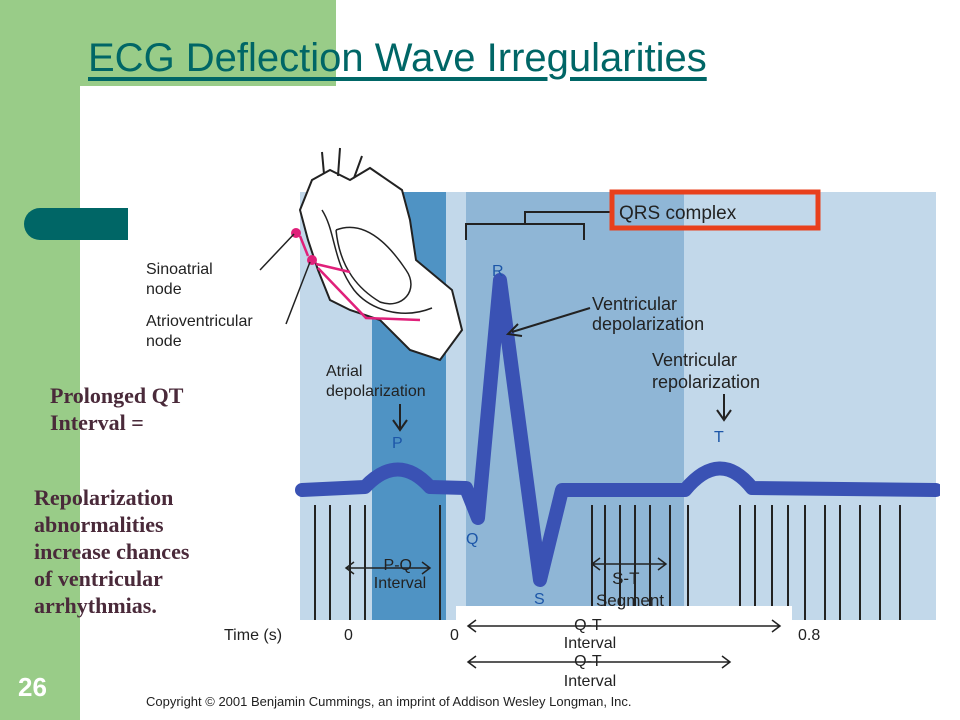  What do you see at coordinates (377, 254) in the screenshot?
I see `heart-illustration` at bounding box center [377, 254].